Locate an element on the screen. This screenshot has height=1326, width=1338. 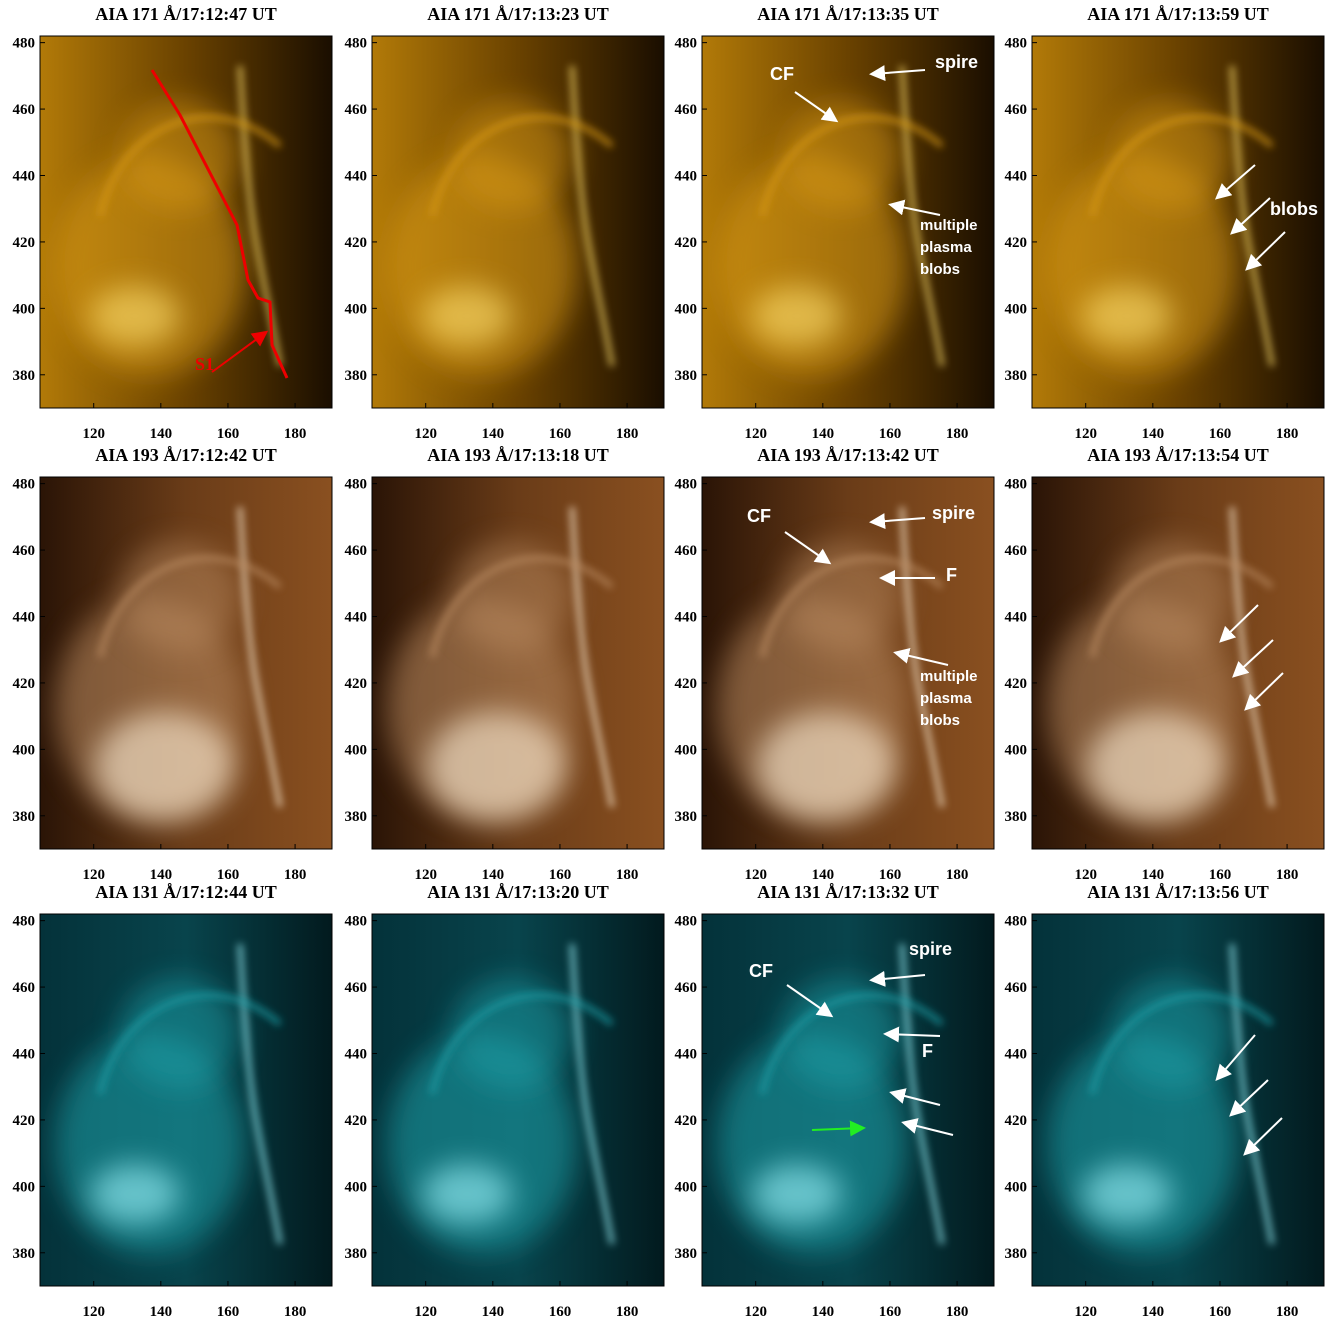
annotations: CF spire multiple plasma blobs is located at coordinates (874, 165).